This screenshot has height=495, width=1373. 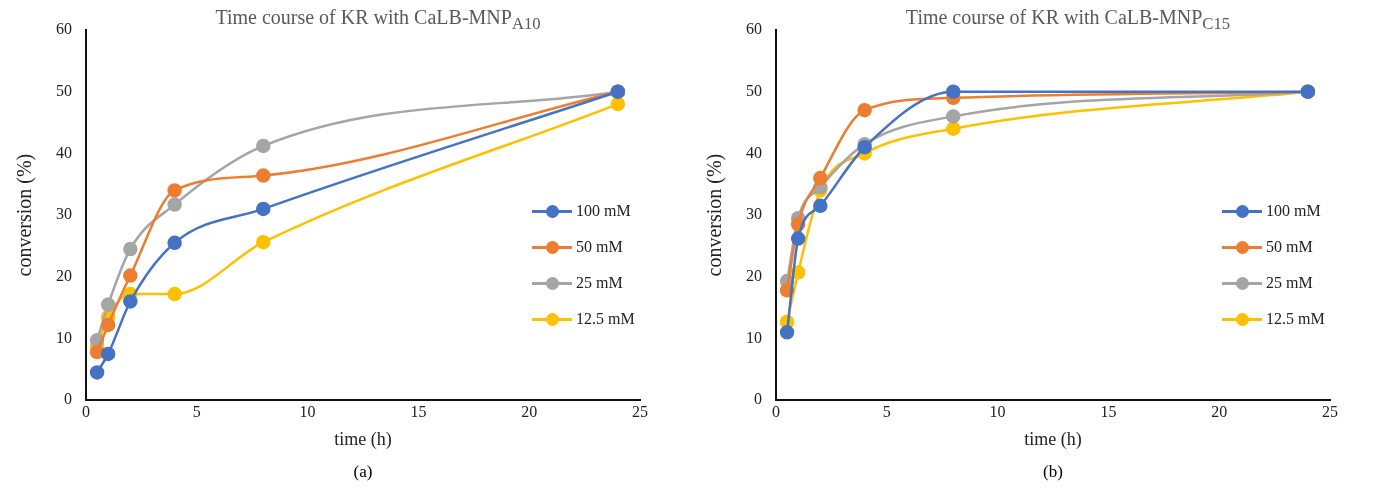 I want to click on chart-title: Time course of KR with CaLB-MNP$_{A10}$, so click(x=378, y=20).